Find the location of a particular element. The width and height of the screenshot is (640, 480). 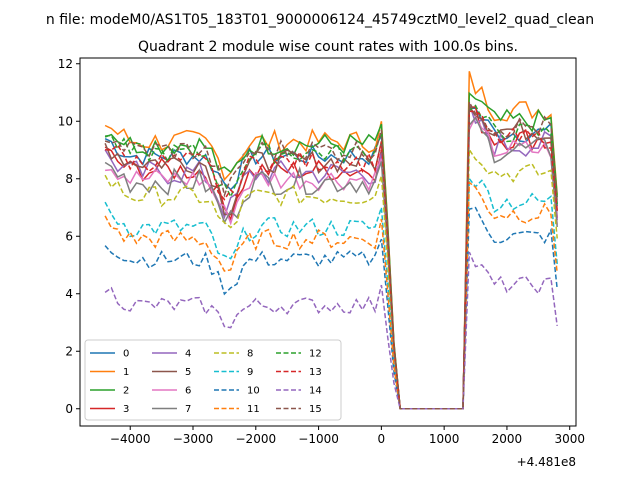

y-tick-label: 12 is located at coordinates (65, 64).